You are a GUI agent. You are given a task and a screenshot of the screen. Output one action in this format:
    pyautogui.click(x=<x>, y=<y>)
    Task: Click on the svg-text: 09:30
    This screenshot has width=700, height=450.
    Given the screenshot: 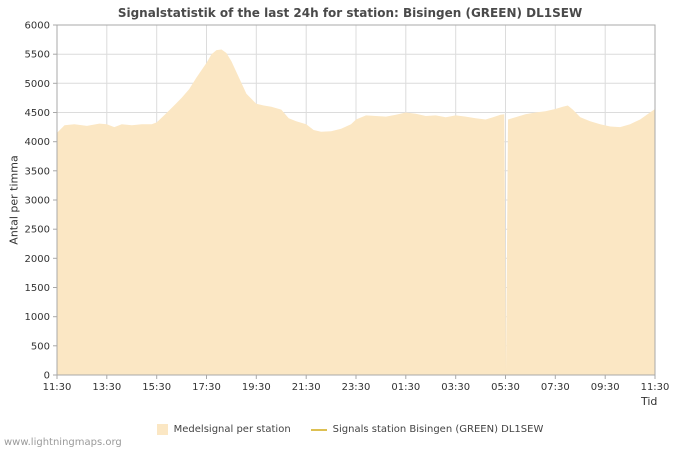 What is the action you would take?
    pyautogui.click(x=605, y=387)
    